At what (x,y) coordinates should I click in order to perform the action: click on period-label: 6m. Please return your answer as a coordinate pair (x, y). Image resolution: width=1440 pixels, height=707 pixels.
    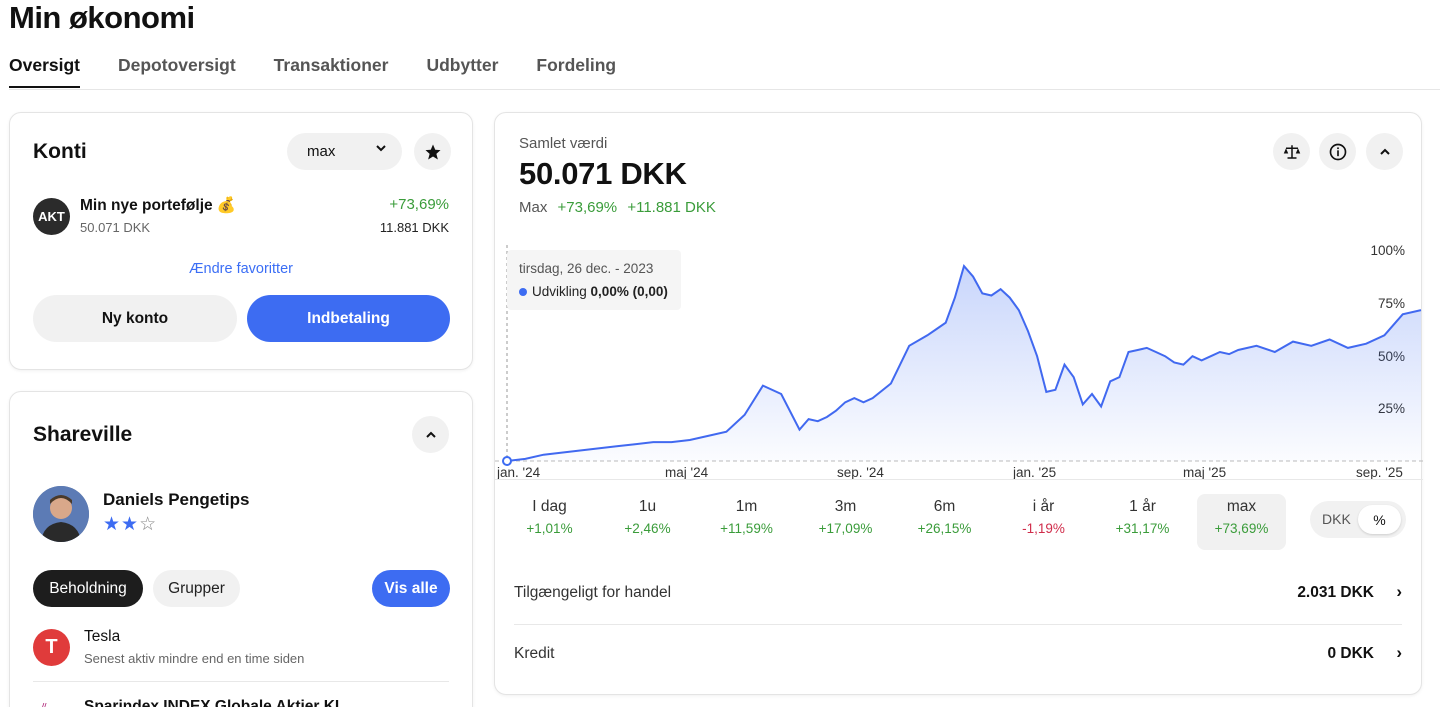
    Looking at the image, I should click on (944, 506).